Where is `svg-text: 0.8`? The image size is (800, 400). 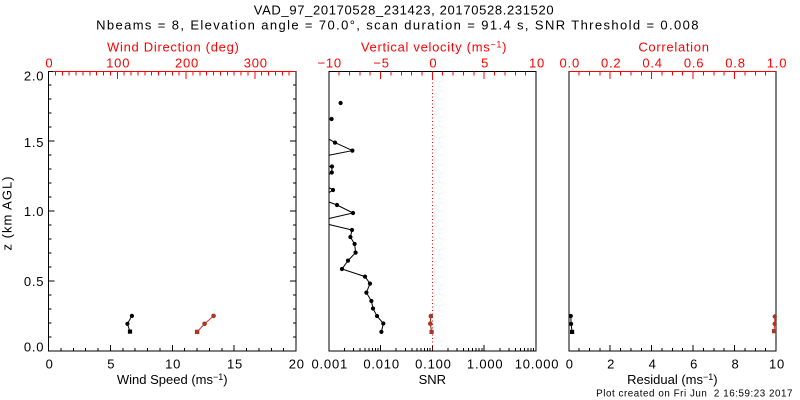
svg-text: 0.8 is located at coordinates (735, 63).